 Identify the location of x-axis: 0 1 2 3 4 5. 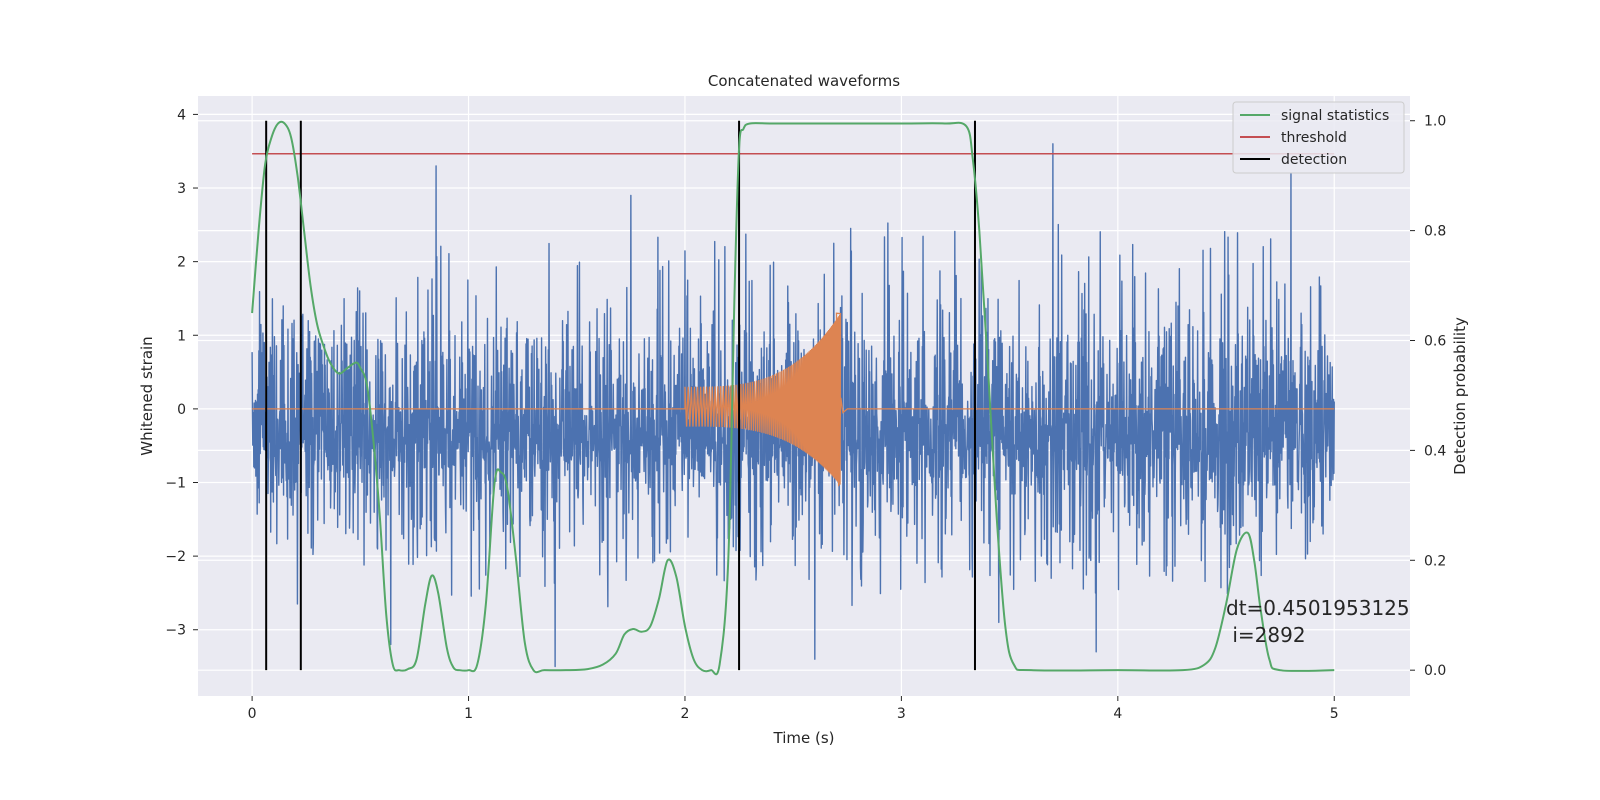
(793, 709).